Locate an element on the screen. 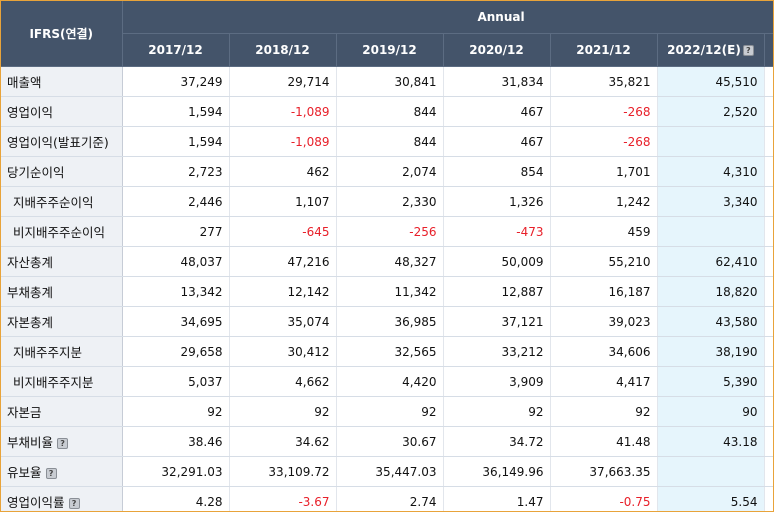  value-cell: -645 is located at coordinates (283, 231).